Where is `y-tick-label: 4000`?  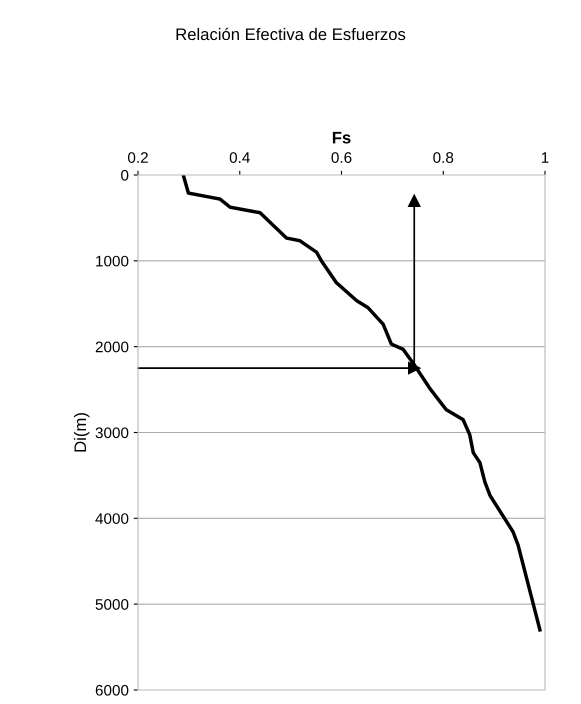 y-tick-label: 4000 is located at coordinates (111, 518).